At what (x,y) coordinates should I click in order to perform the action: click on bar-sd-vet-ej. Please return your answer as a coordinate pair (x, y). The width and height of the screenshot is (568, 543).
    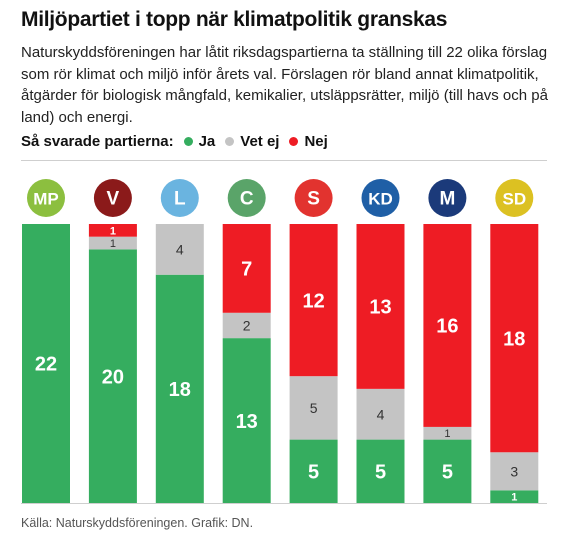
    Looking at the image, I should click on (514, 471).